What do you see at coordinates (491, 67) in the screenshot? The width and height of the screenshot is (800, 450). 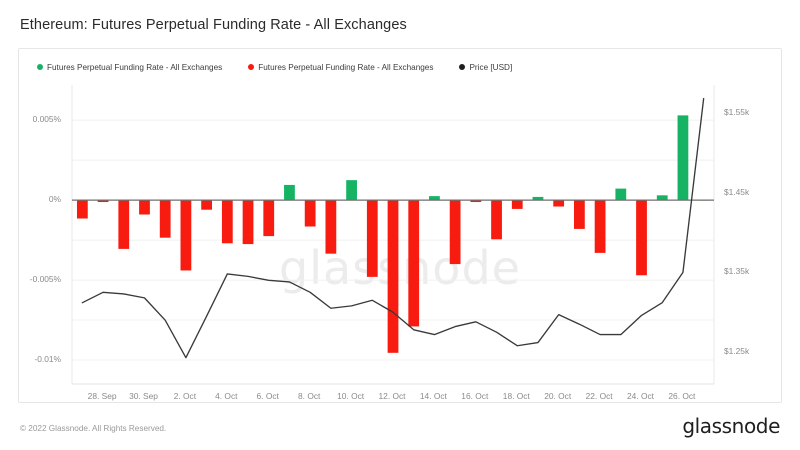 I see `legend-label: Price [USD]` at bounding box center [491, 67].